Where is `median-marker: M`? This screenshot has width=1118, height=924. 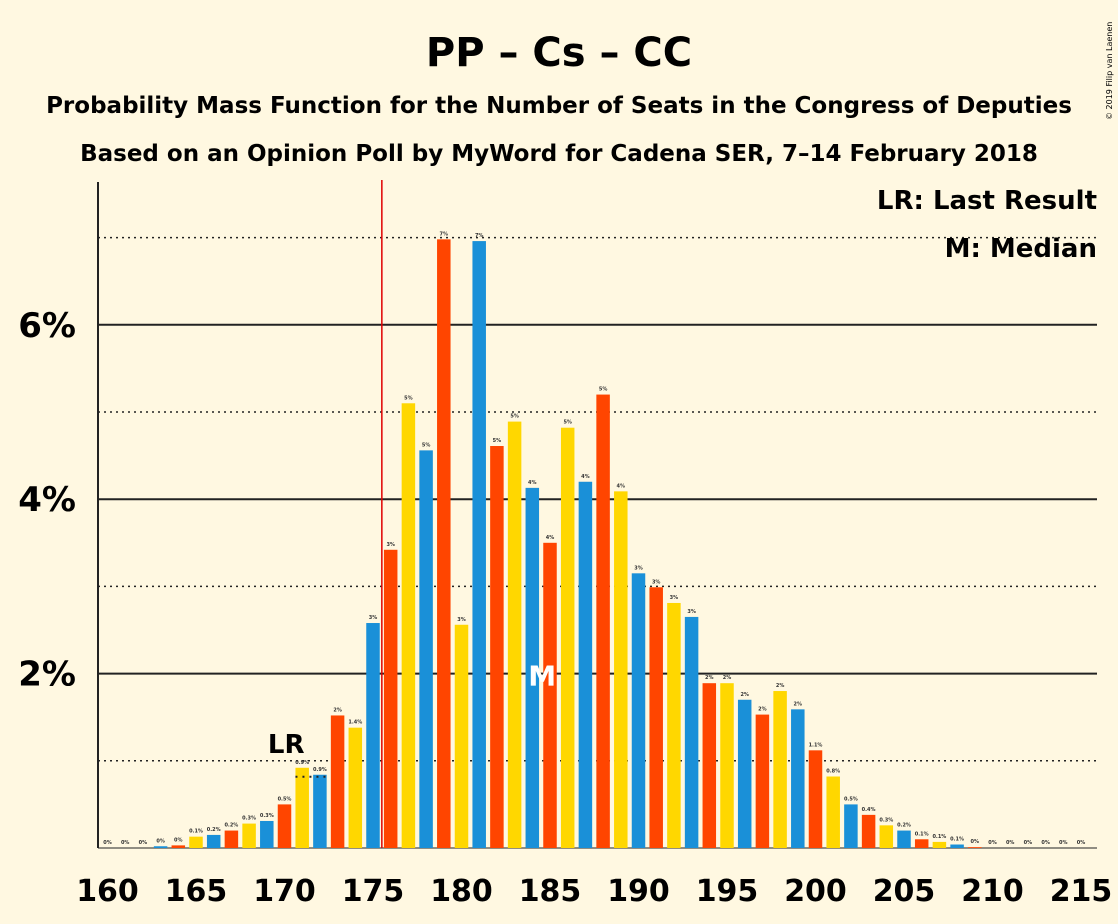 median-marker: M is located at coordinates (542, 676).